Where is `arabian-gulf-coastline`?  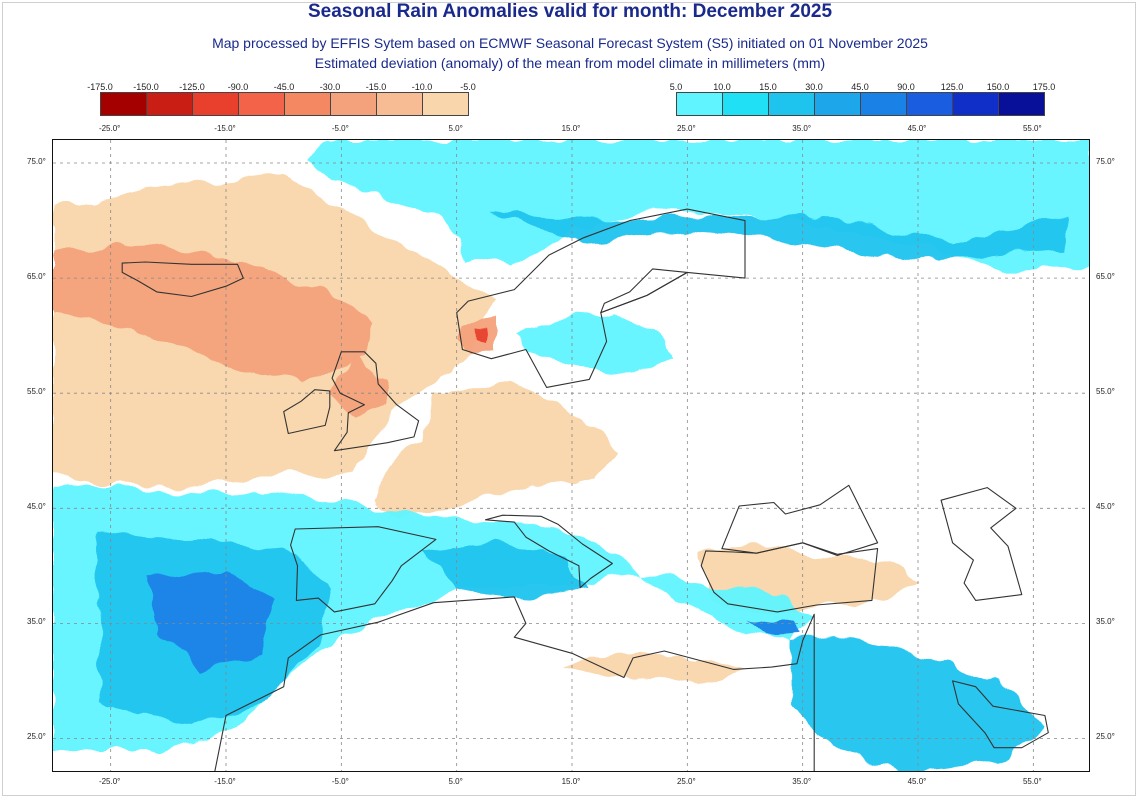 arabian-gulf-coastline is located at coordinates (1000, 714).